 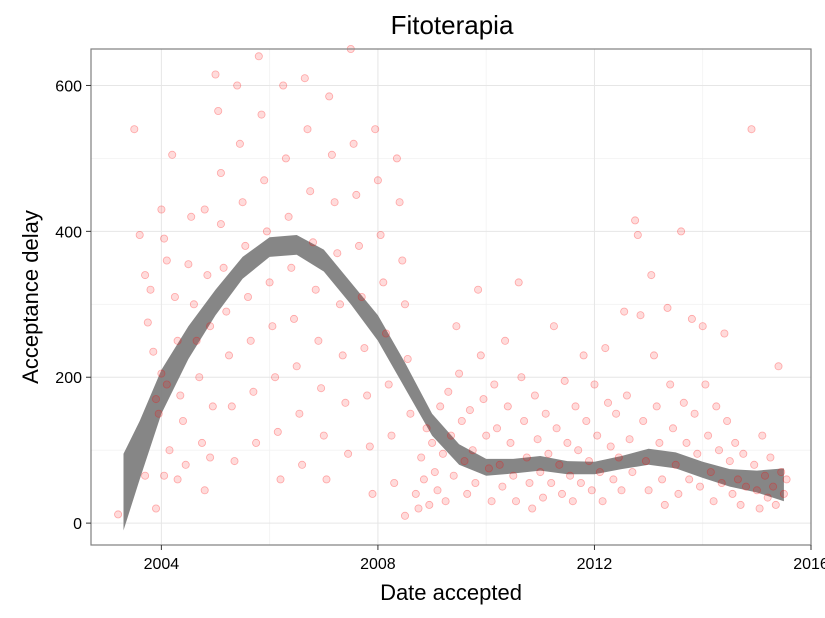 I want to click on x-tick-label: 2016, so click(x=809, y=564).